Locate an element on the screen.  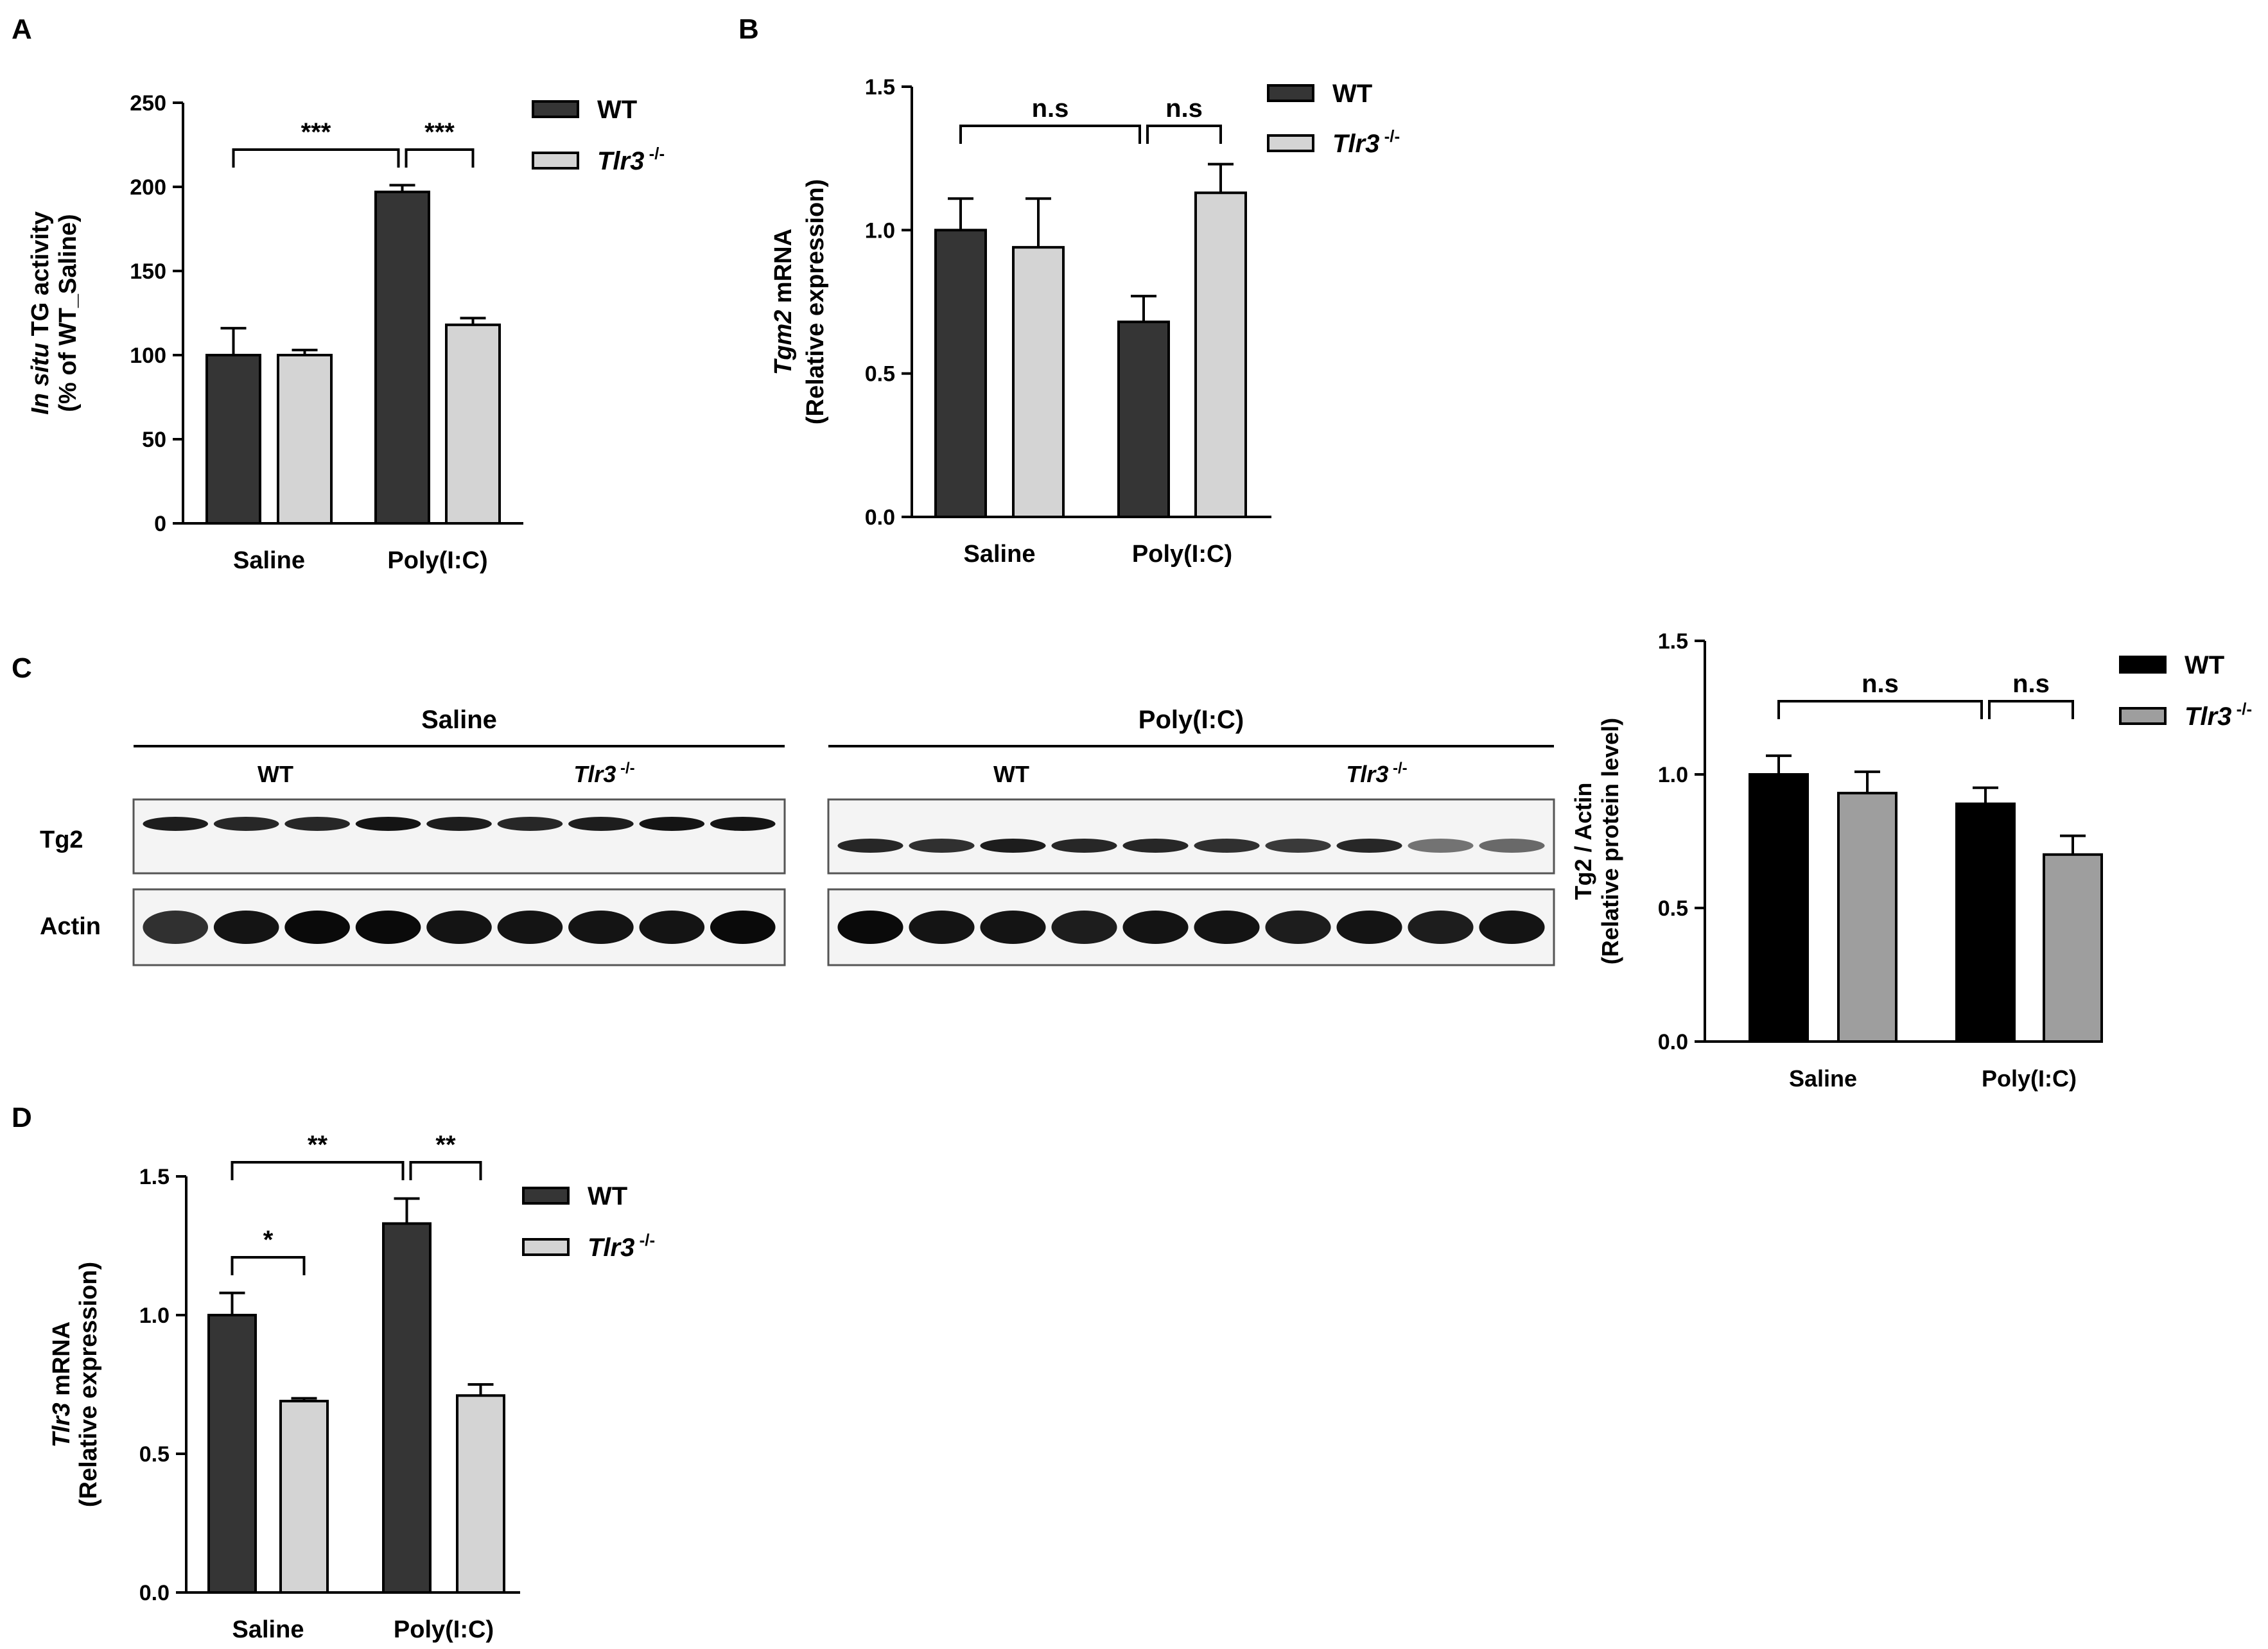
y-tick-label: 200 is located at coordinates (148, 187).